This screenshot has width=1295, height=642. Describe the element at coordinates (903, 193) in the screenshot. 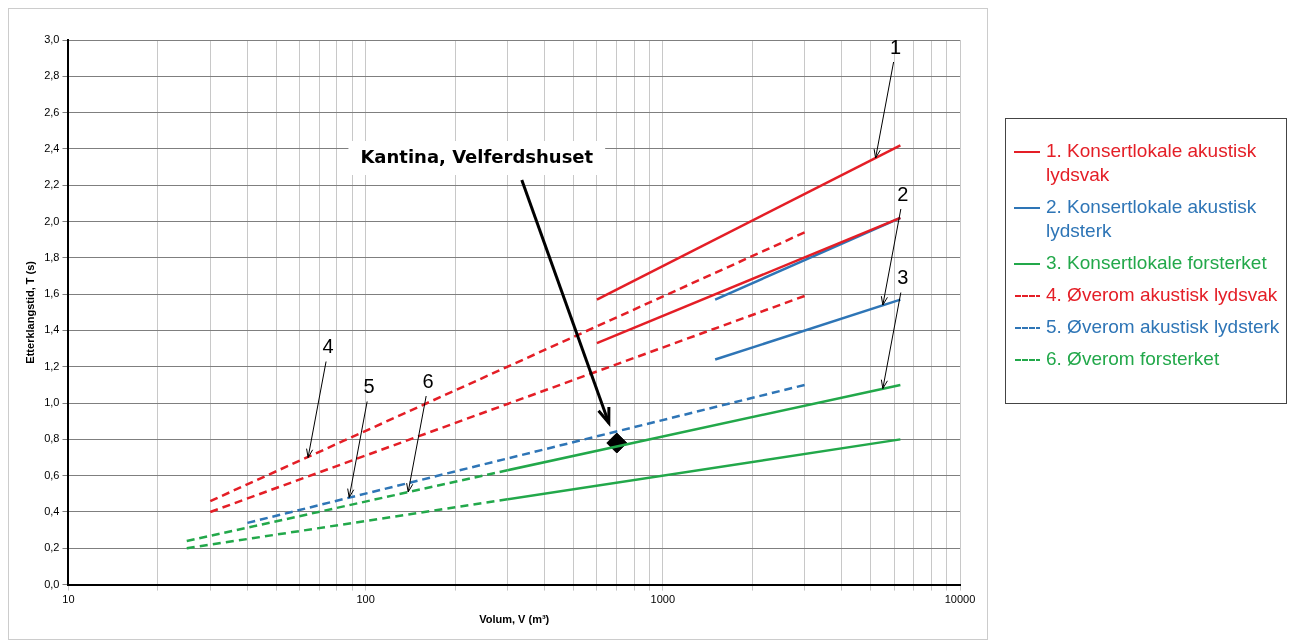

I see `annotation: 2` at that location.